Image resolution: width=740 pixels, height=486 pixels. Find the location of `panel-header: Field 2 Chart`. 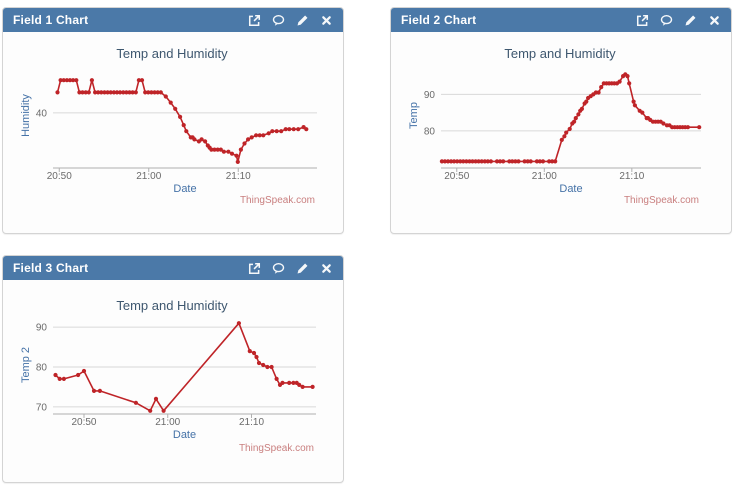

panel-header: Field 2 Chart is located at coordinates (561, 20).